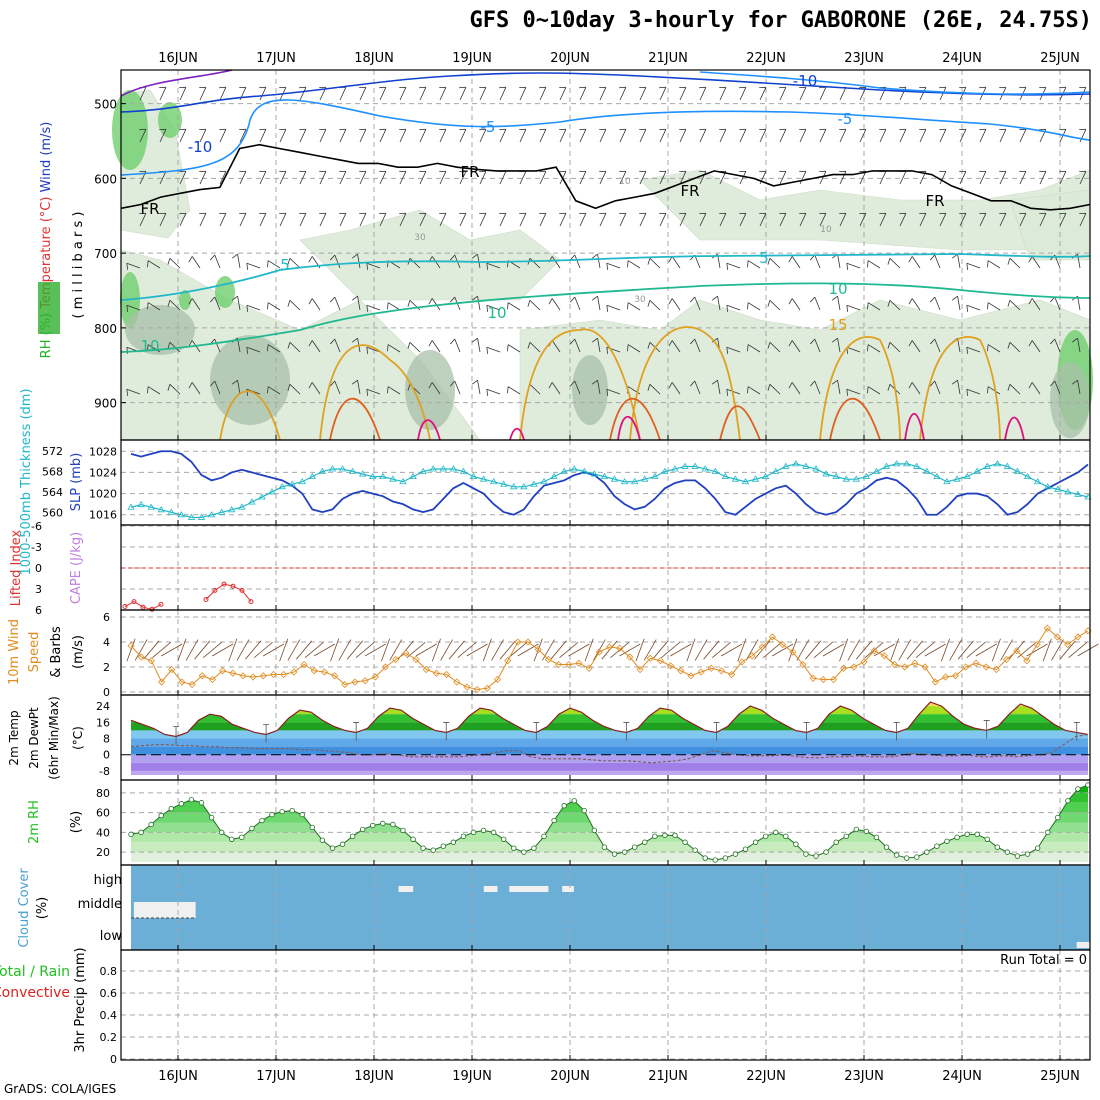 This screenshot has height=1100, width=1100. I want to click on bottom-x-label: 24JUN, so click(962, 1076).